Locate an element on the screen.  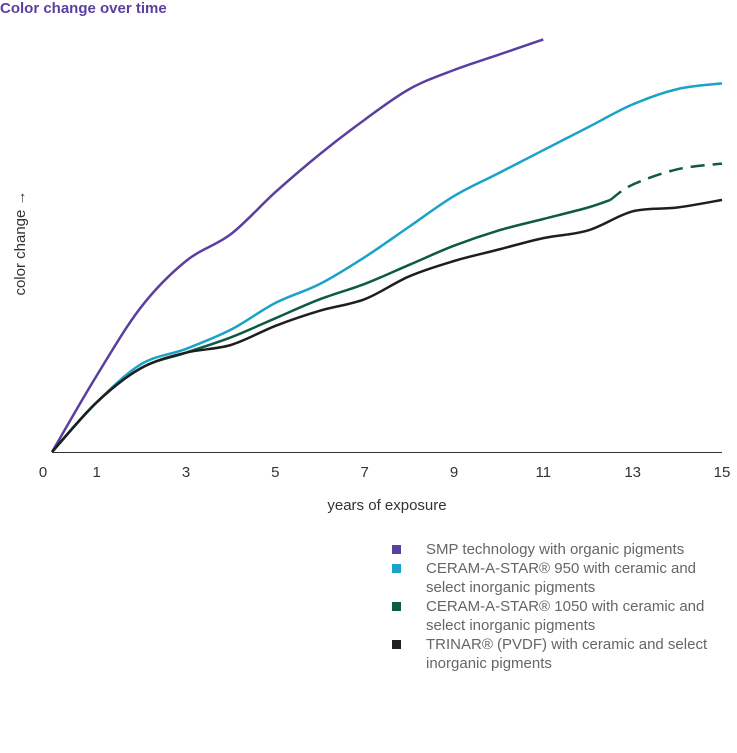
x-tick-label: 9 is located at coordinates (454, 472).